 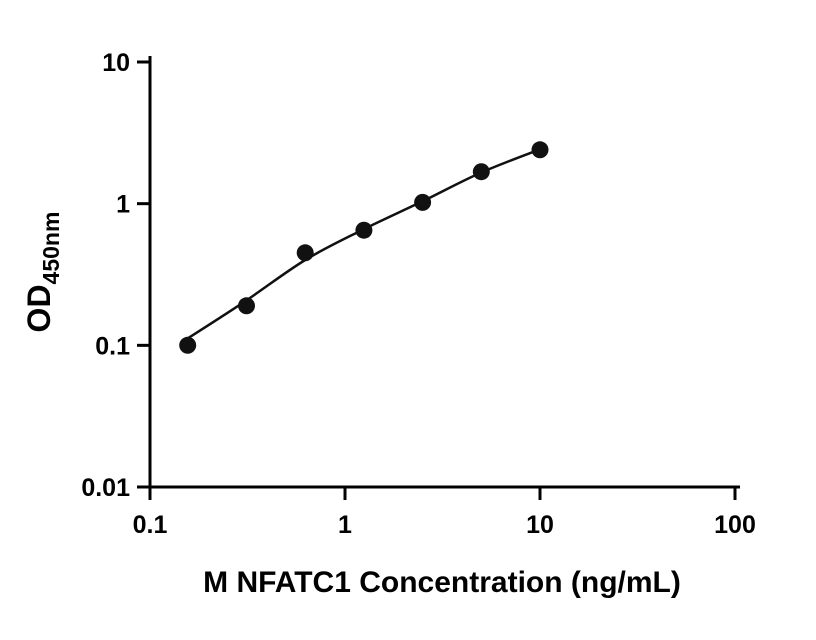 What do you see at coordinates (735, 525) in the screenshot?
I see `x-tick-label: 100` at bounding box center [735, 525].